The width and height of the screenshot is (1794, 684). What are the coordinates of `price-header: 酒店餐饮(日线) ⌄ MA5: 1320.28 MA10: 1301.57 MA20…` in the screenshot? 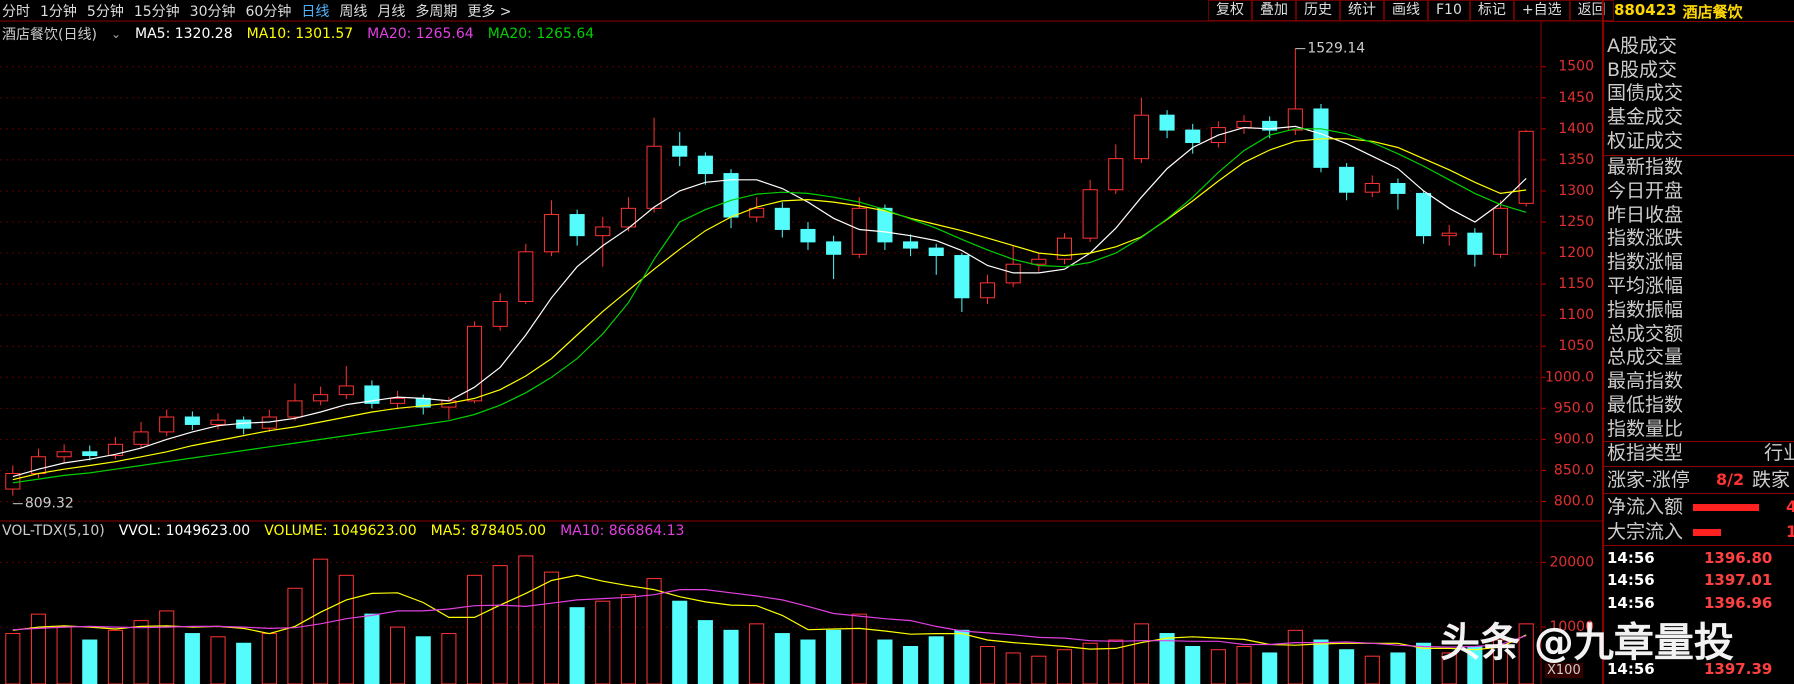 It's located at (298, 34).